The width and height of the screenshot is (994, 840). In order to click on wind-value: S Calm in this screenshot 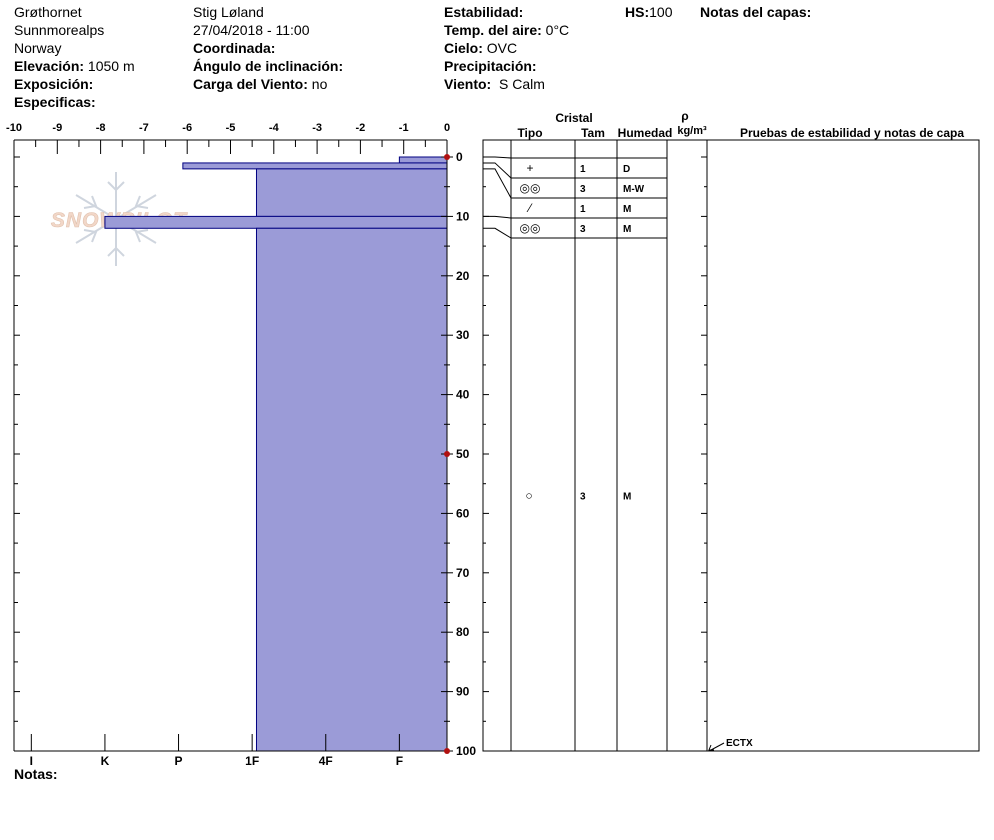, I will do `click(521, 84)`.